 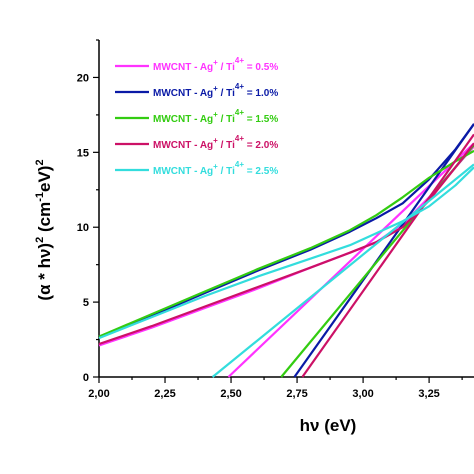 I want to click on y-axis-title-exp1: 2, so click(x=40, y=240).